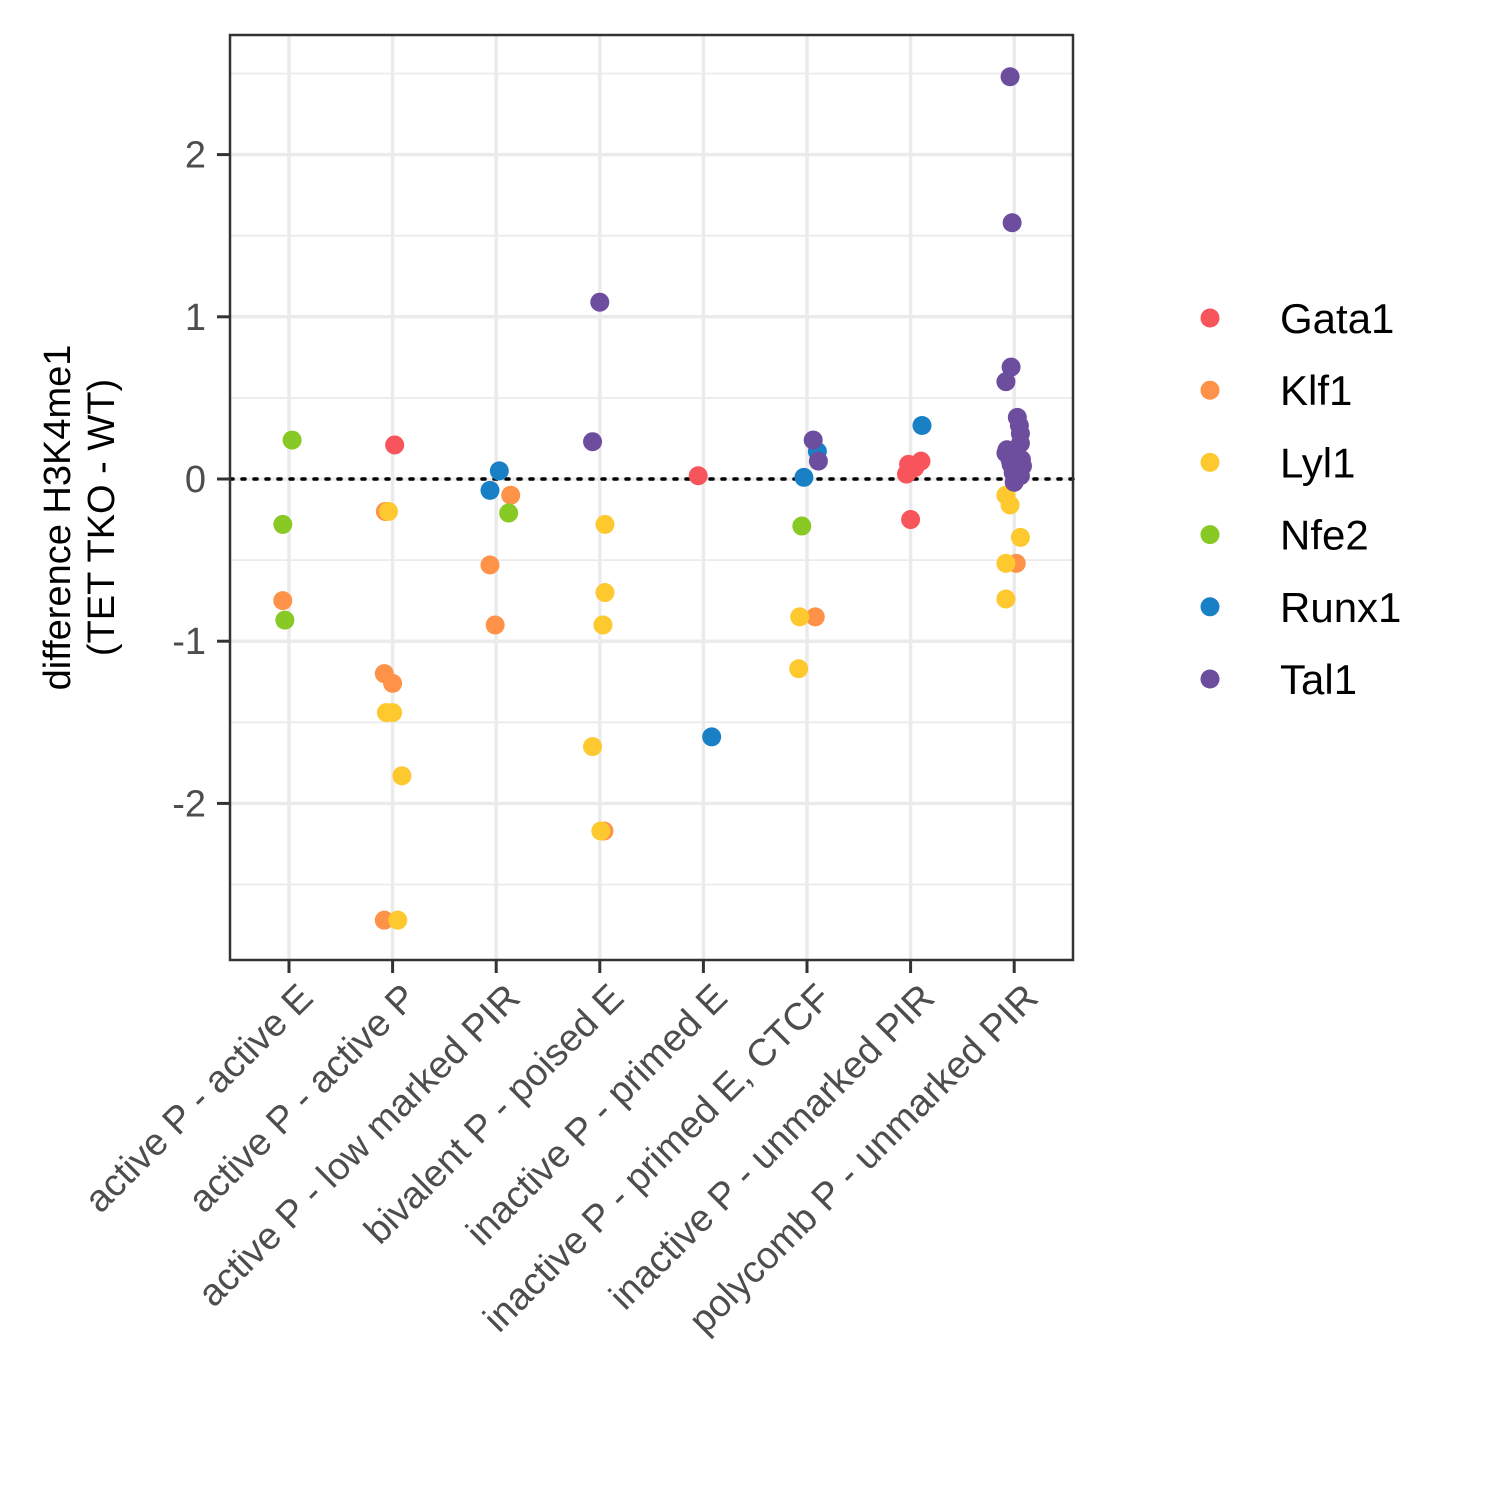 This screenshot has width=1500, height=1500. What do you see at coordinates (1340, 607) in the screenshot?
I see `legend-label: Runx1` at bounding box center [1340, 607].